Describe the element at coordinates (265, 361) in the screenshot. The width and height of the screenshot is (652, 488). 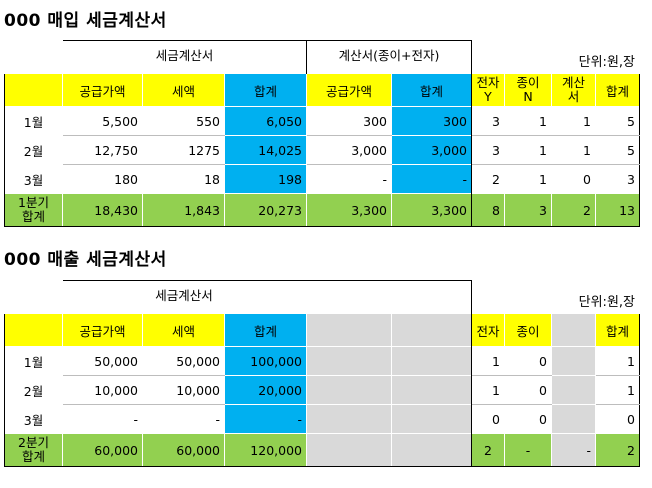
I see `sales-cell: 100,000` at that location.